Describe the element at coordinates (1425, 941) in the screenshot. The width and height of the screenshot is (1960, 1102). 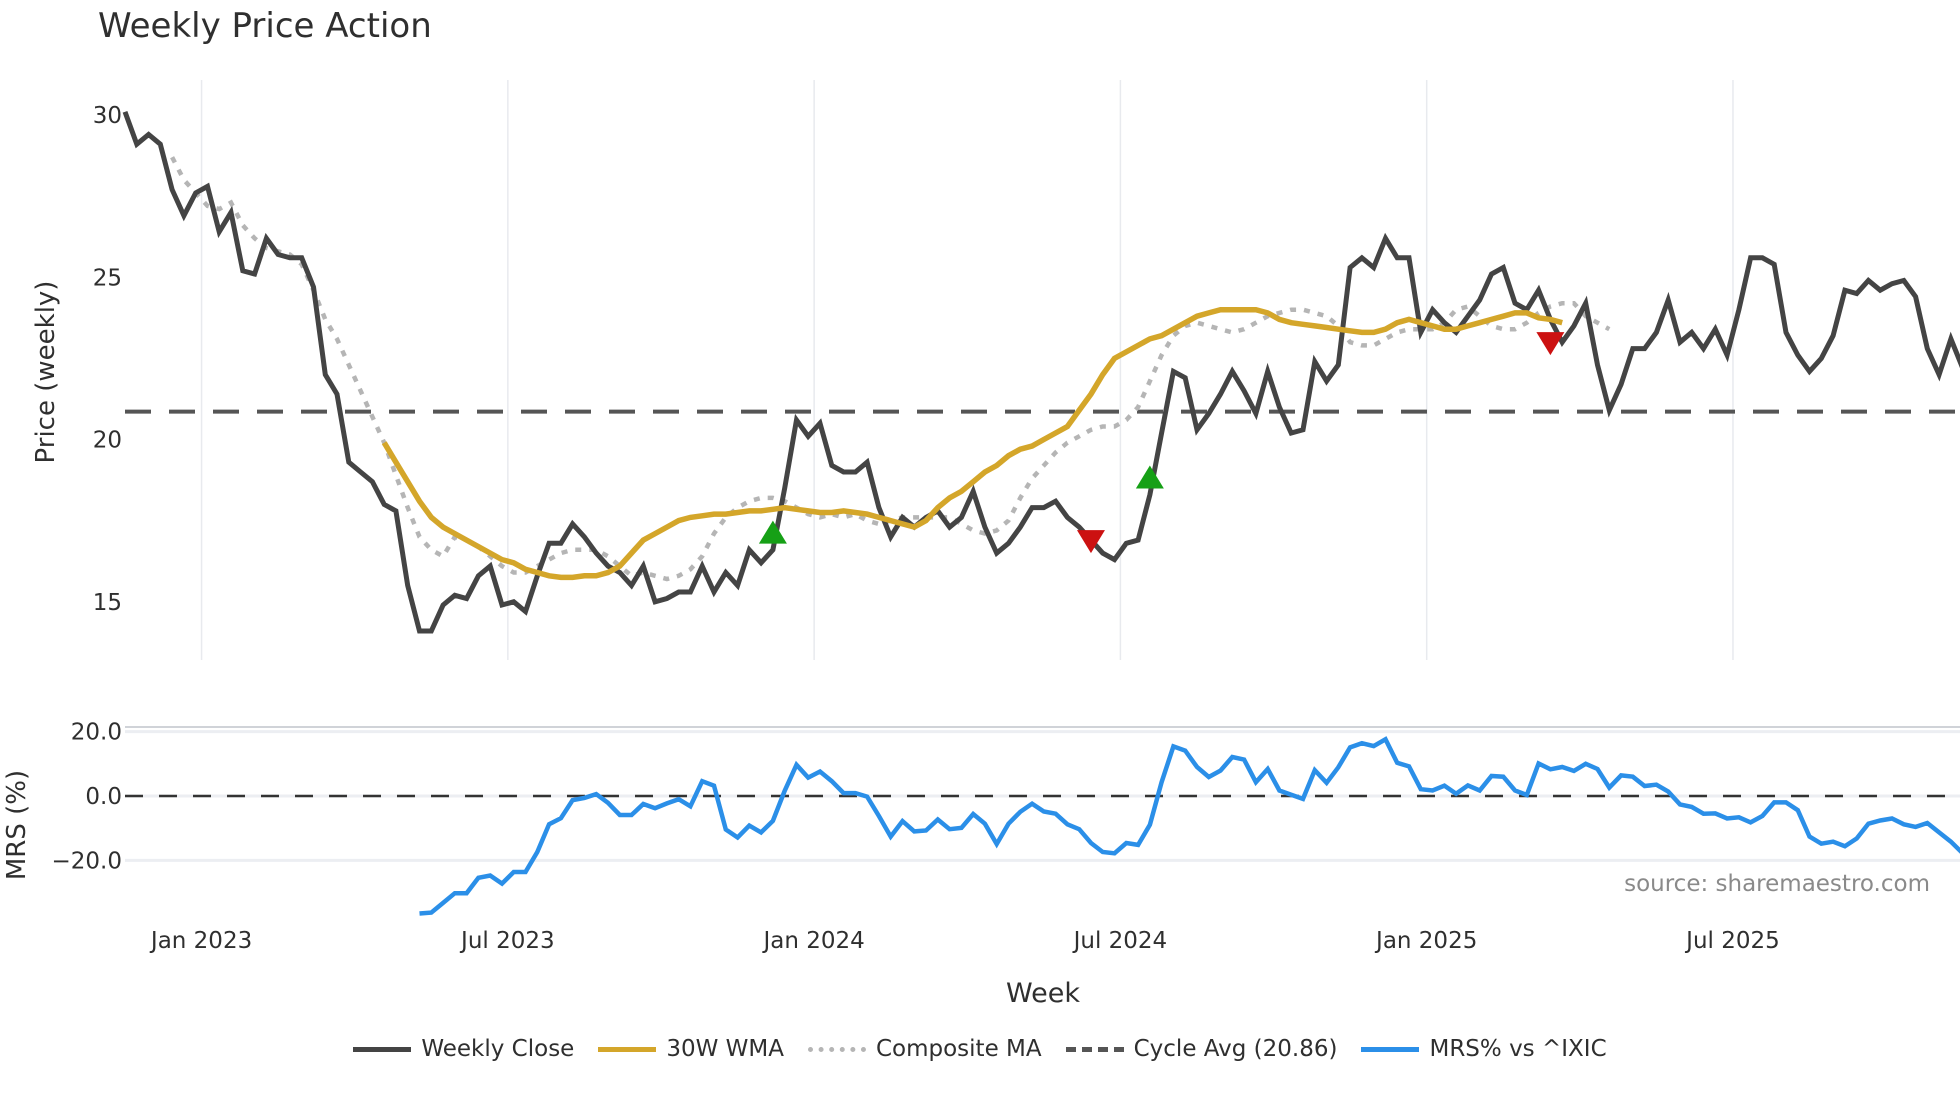
I see `x-tick-label: Jan 2025` at that location.